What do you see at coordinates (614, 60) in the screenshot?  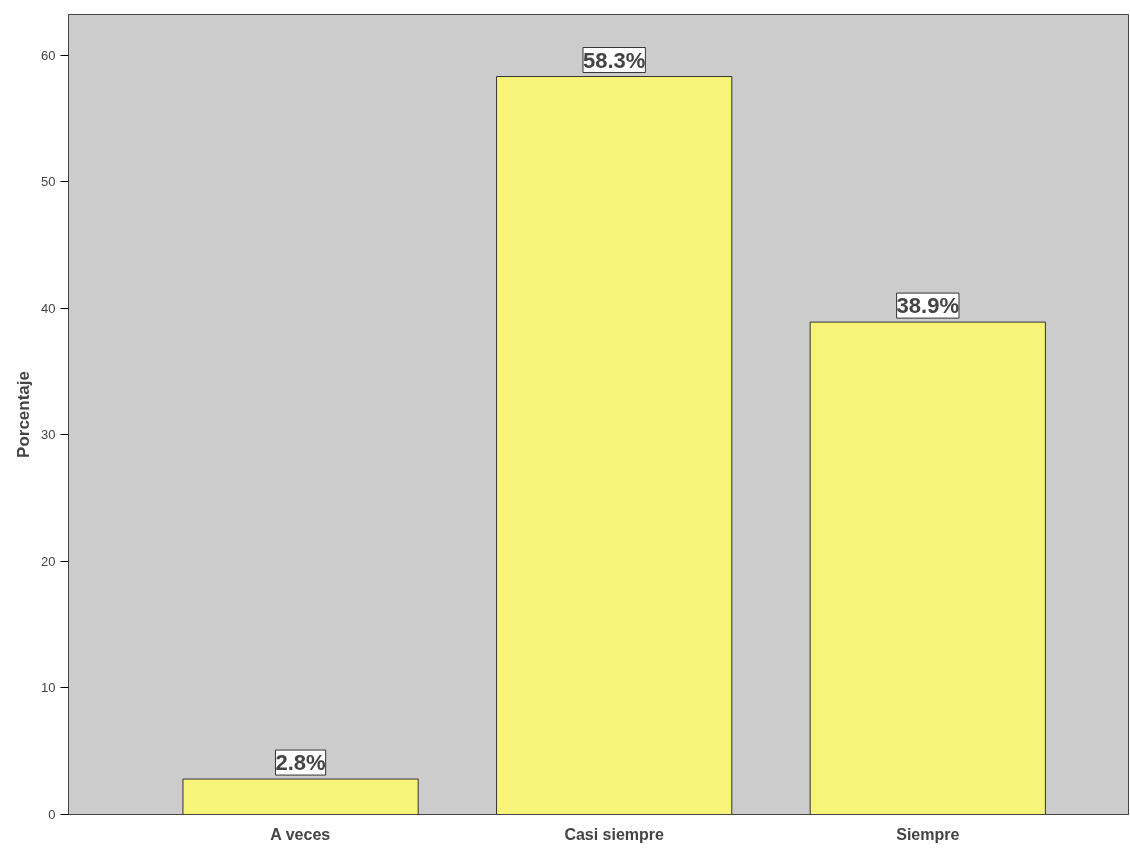 I see `data-label: 58.3%` at bounding box center [614, 60].